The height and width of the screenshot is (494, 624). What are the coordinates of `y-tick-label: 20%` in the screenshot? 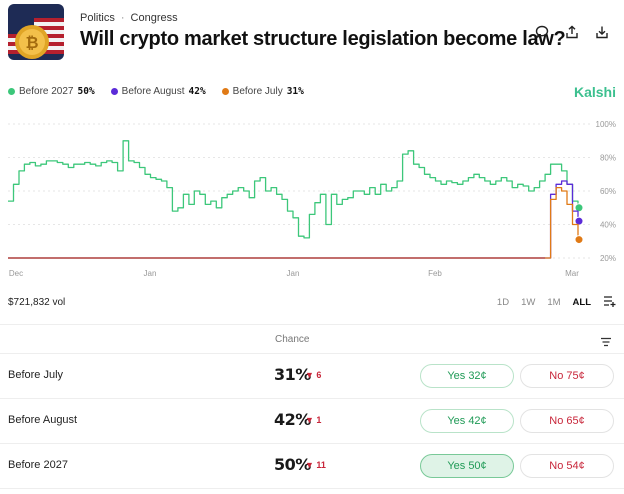 It's located at (608, 258).